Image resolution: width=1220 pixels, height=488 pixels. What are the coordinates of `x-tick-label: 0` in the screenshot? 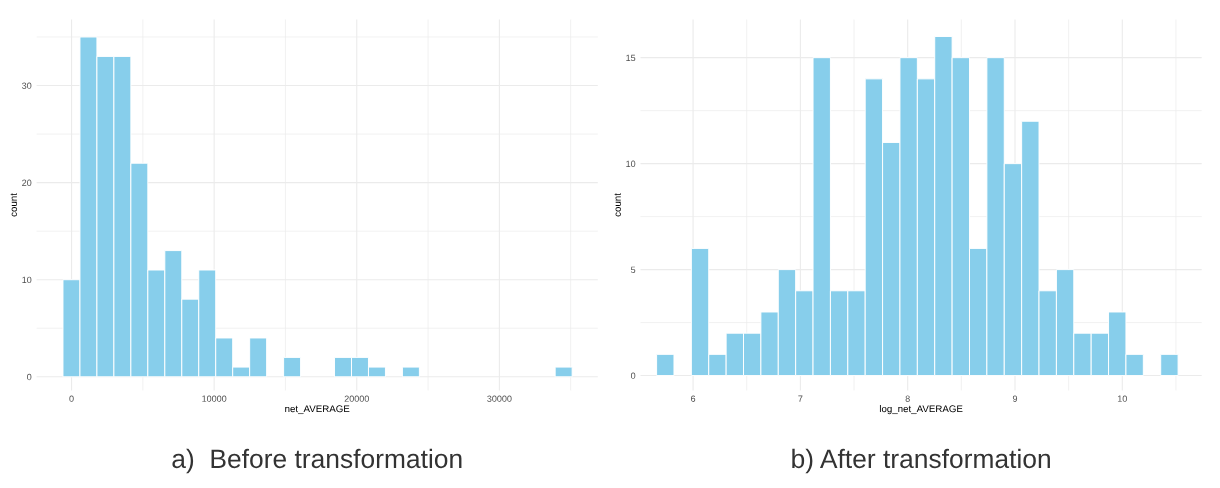 It's located at (71, 398).